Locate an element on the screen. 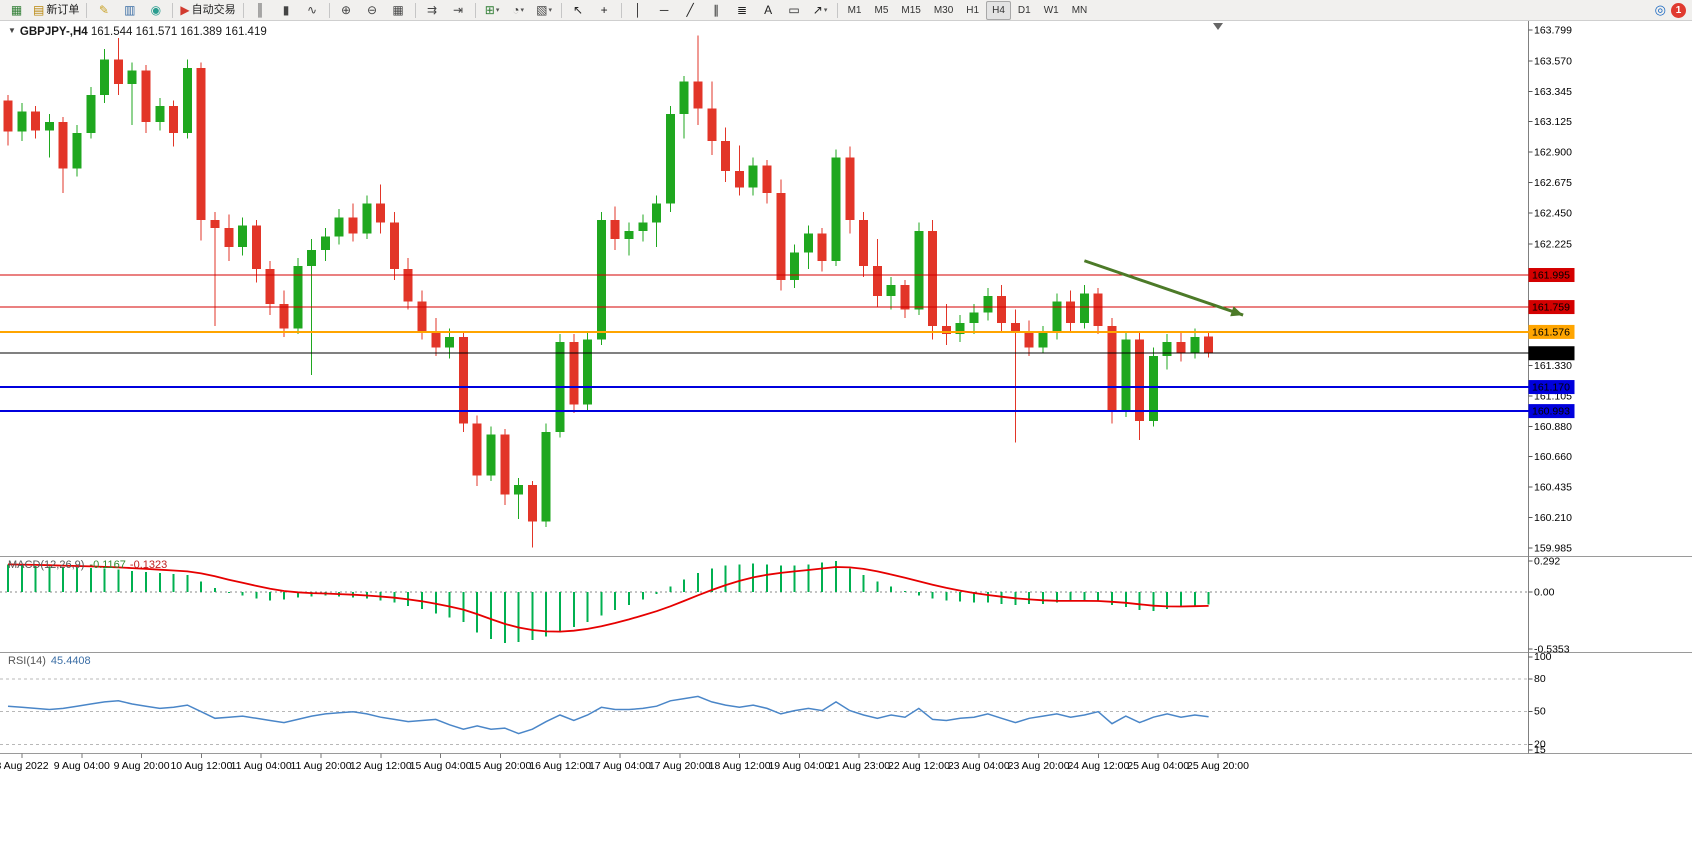  svg-text: 161.576 is located at coordinates (1551, 332).